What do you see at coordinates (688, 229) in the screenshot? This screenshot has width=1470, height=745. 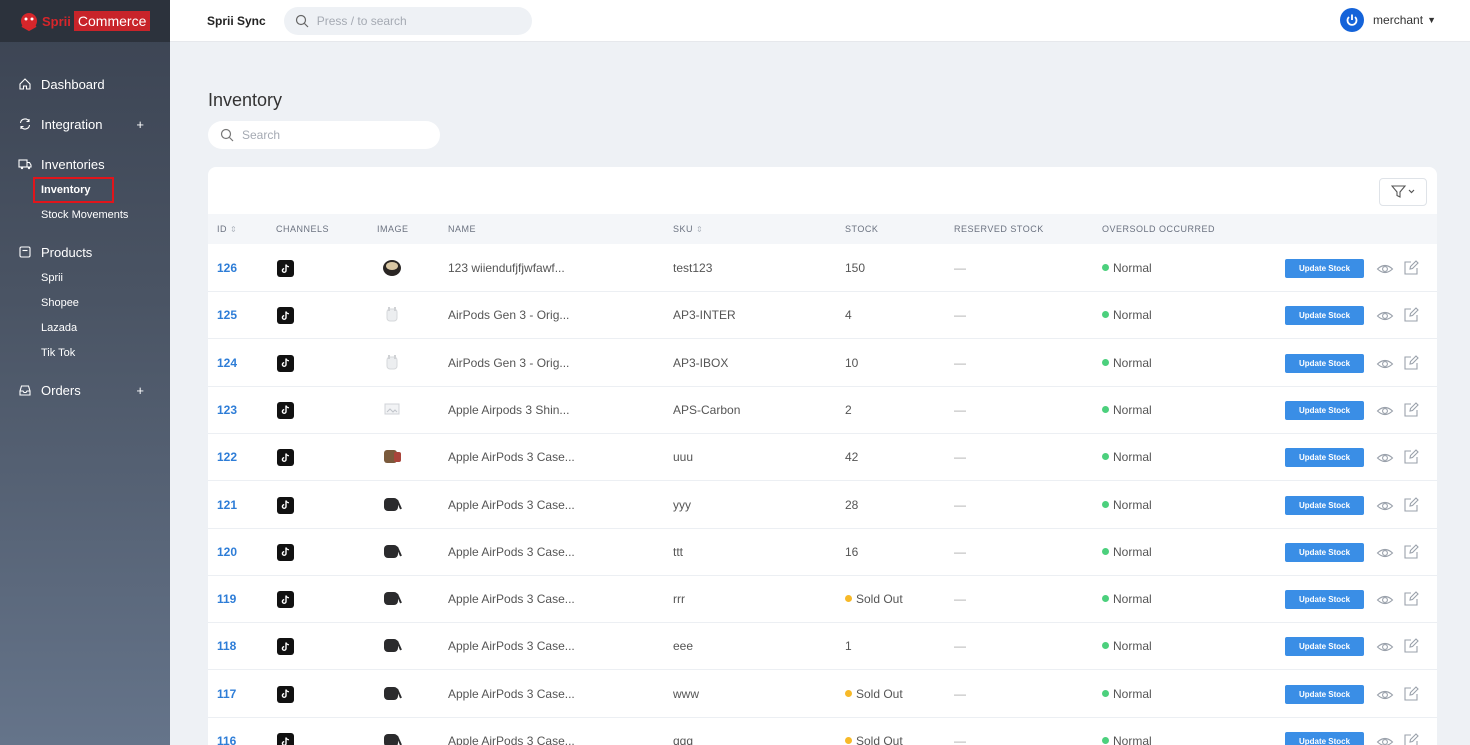 I see `column-header-sku: SKU ⇕` at bounding box center [688, 229].